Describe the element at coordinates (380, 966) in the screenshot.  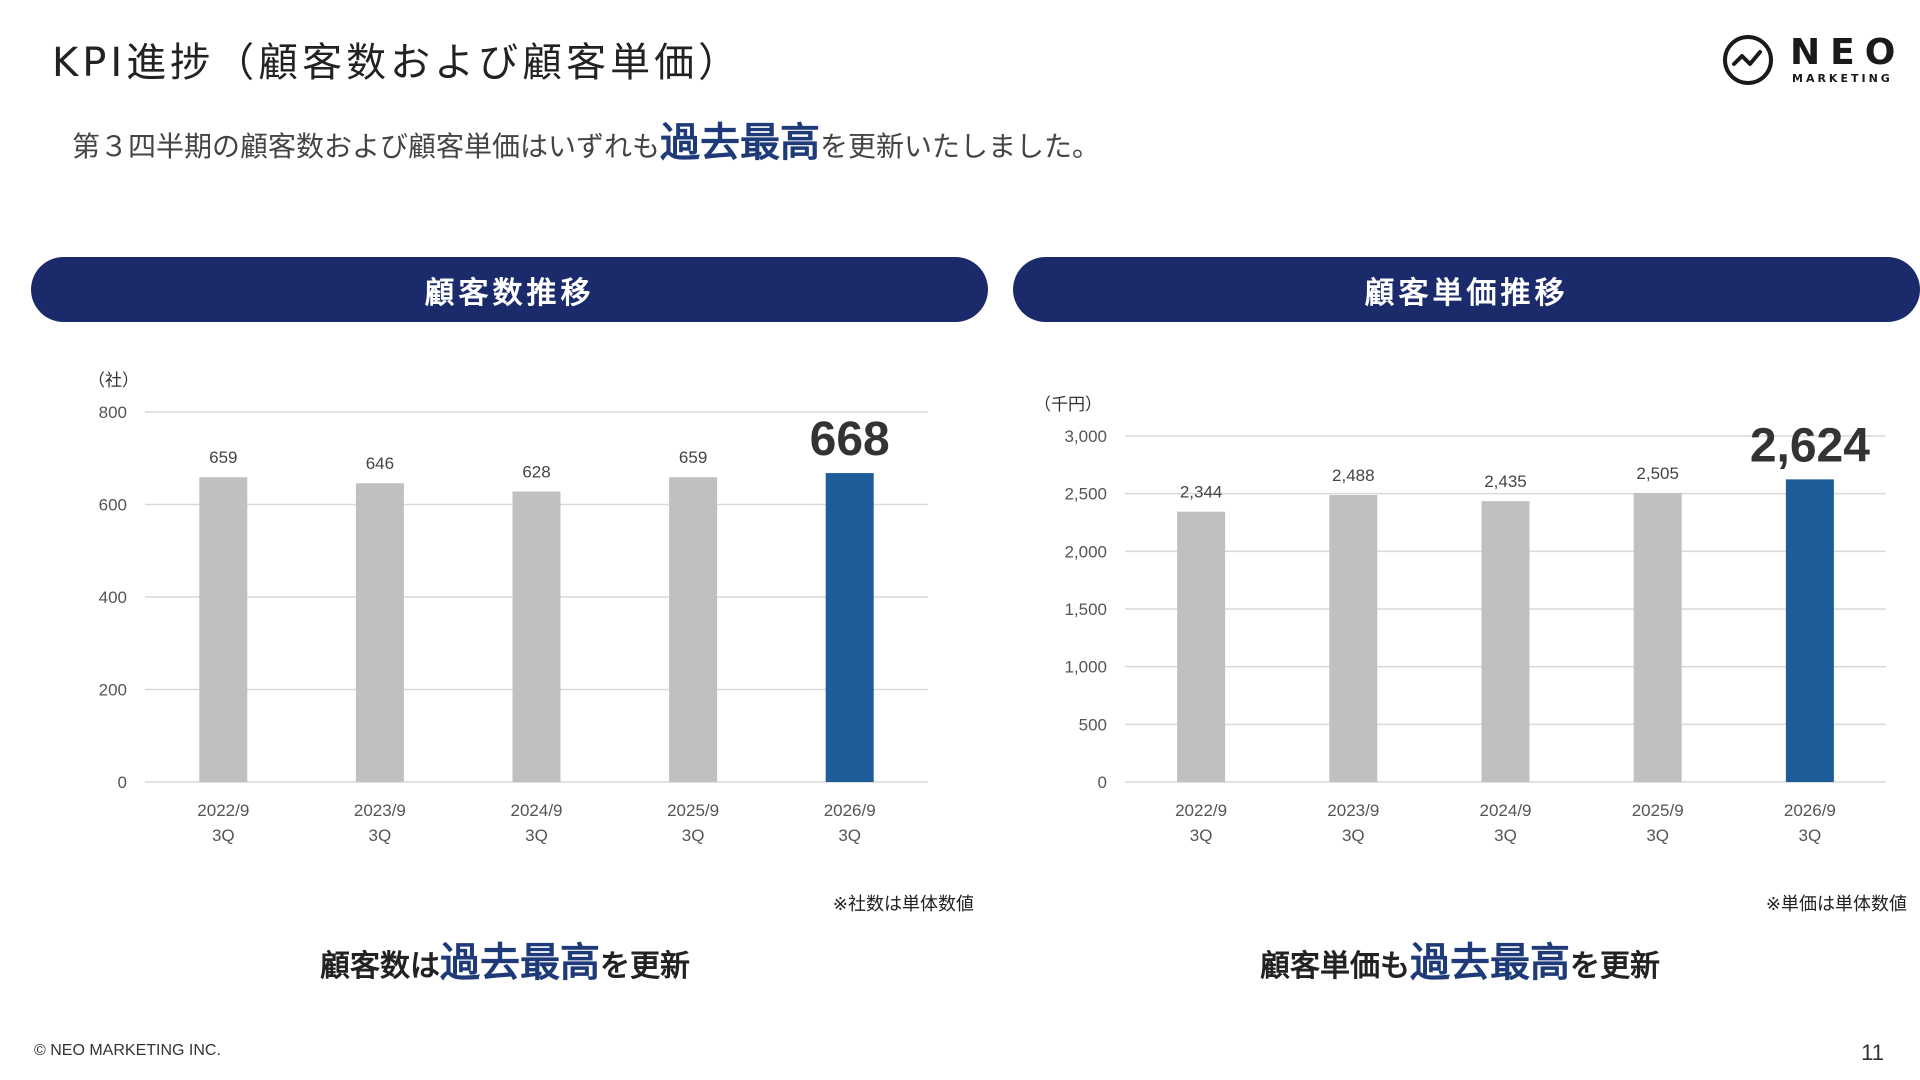
I see `conclusion-pre: 顧客数は` at that location.